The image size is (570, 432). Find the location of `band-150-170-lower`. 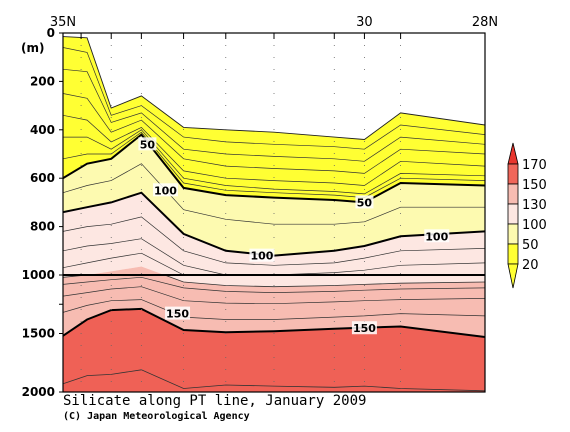

band-150-170-lower is located at coordinates (274, 349).